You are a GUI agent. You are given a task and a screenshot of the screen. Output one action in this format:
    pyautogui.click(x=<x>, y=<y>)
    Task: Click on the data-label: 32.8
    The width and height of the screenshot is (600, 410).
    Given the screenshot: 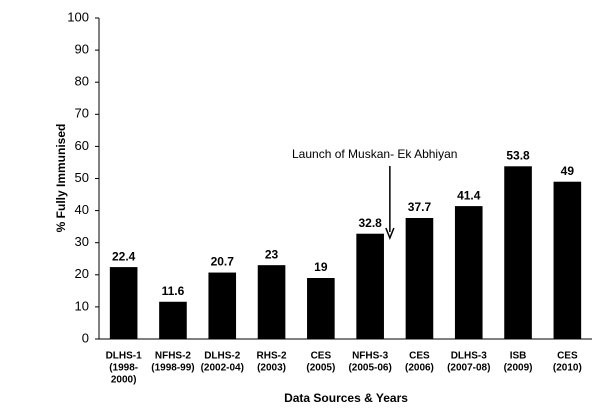 What is the action you would take?
    pyautogui.click(x=370, y=223)
    